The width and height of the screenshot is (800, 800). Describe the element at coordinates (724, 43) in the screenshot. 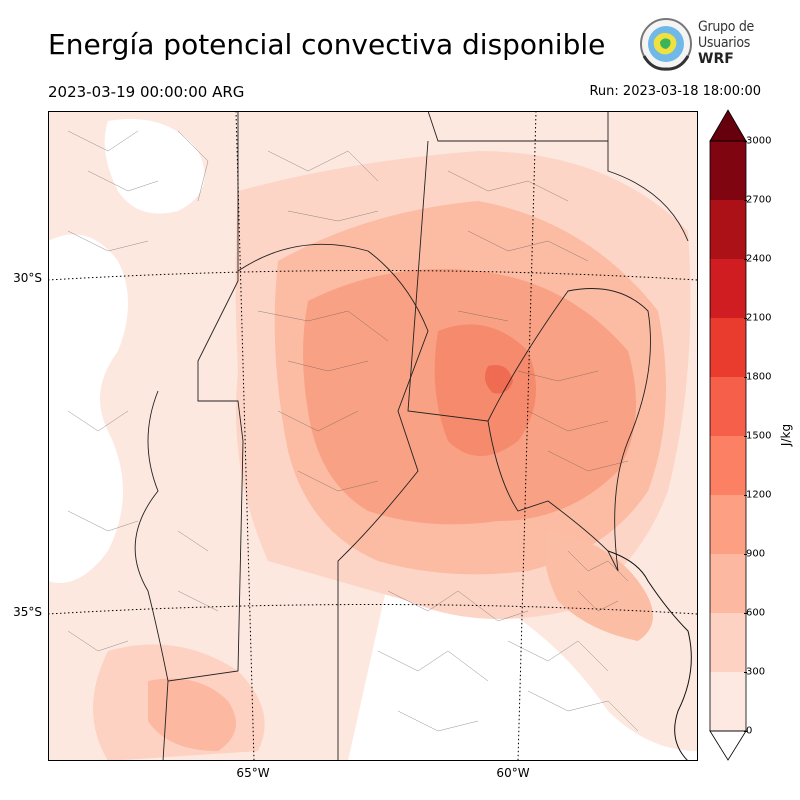

I see `logo-text-line2: Usuarios` at that location.